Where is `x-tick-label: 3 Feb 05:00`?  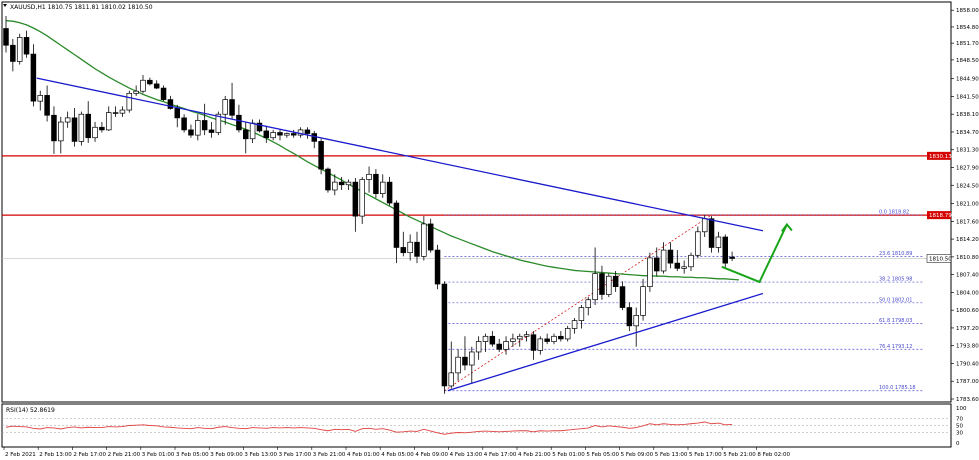 x-tick-label: 3 Feb 05:00 is located at coordinates (192, 455).